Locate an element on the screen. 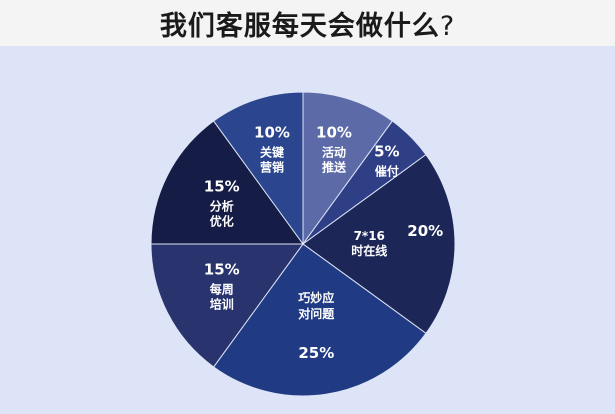 Image resolution: width=615 pixels, height=414 pixels. slice-name: 活动 is located at coordinates (334, 152).